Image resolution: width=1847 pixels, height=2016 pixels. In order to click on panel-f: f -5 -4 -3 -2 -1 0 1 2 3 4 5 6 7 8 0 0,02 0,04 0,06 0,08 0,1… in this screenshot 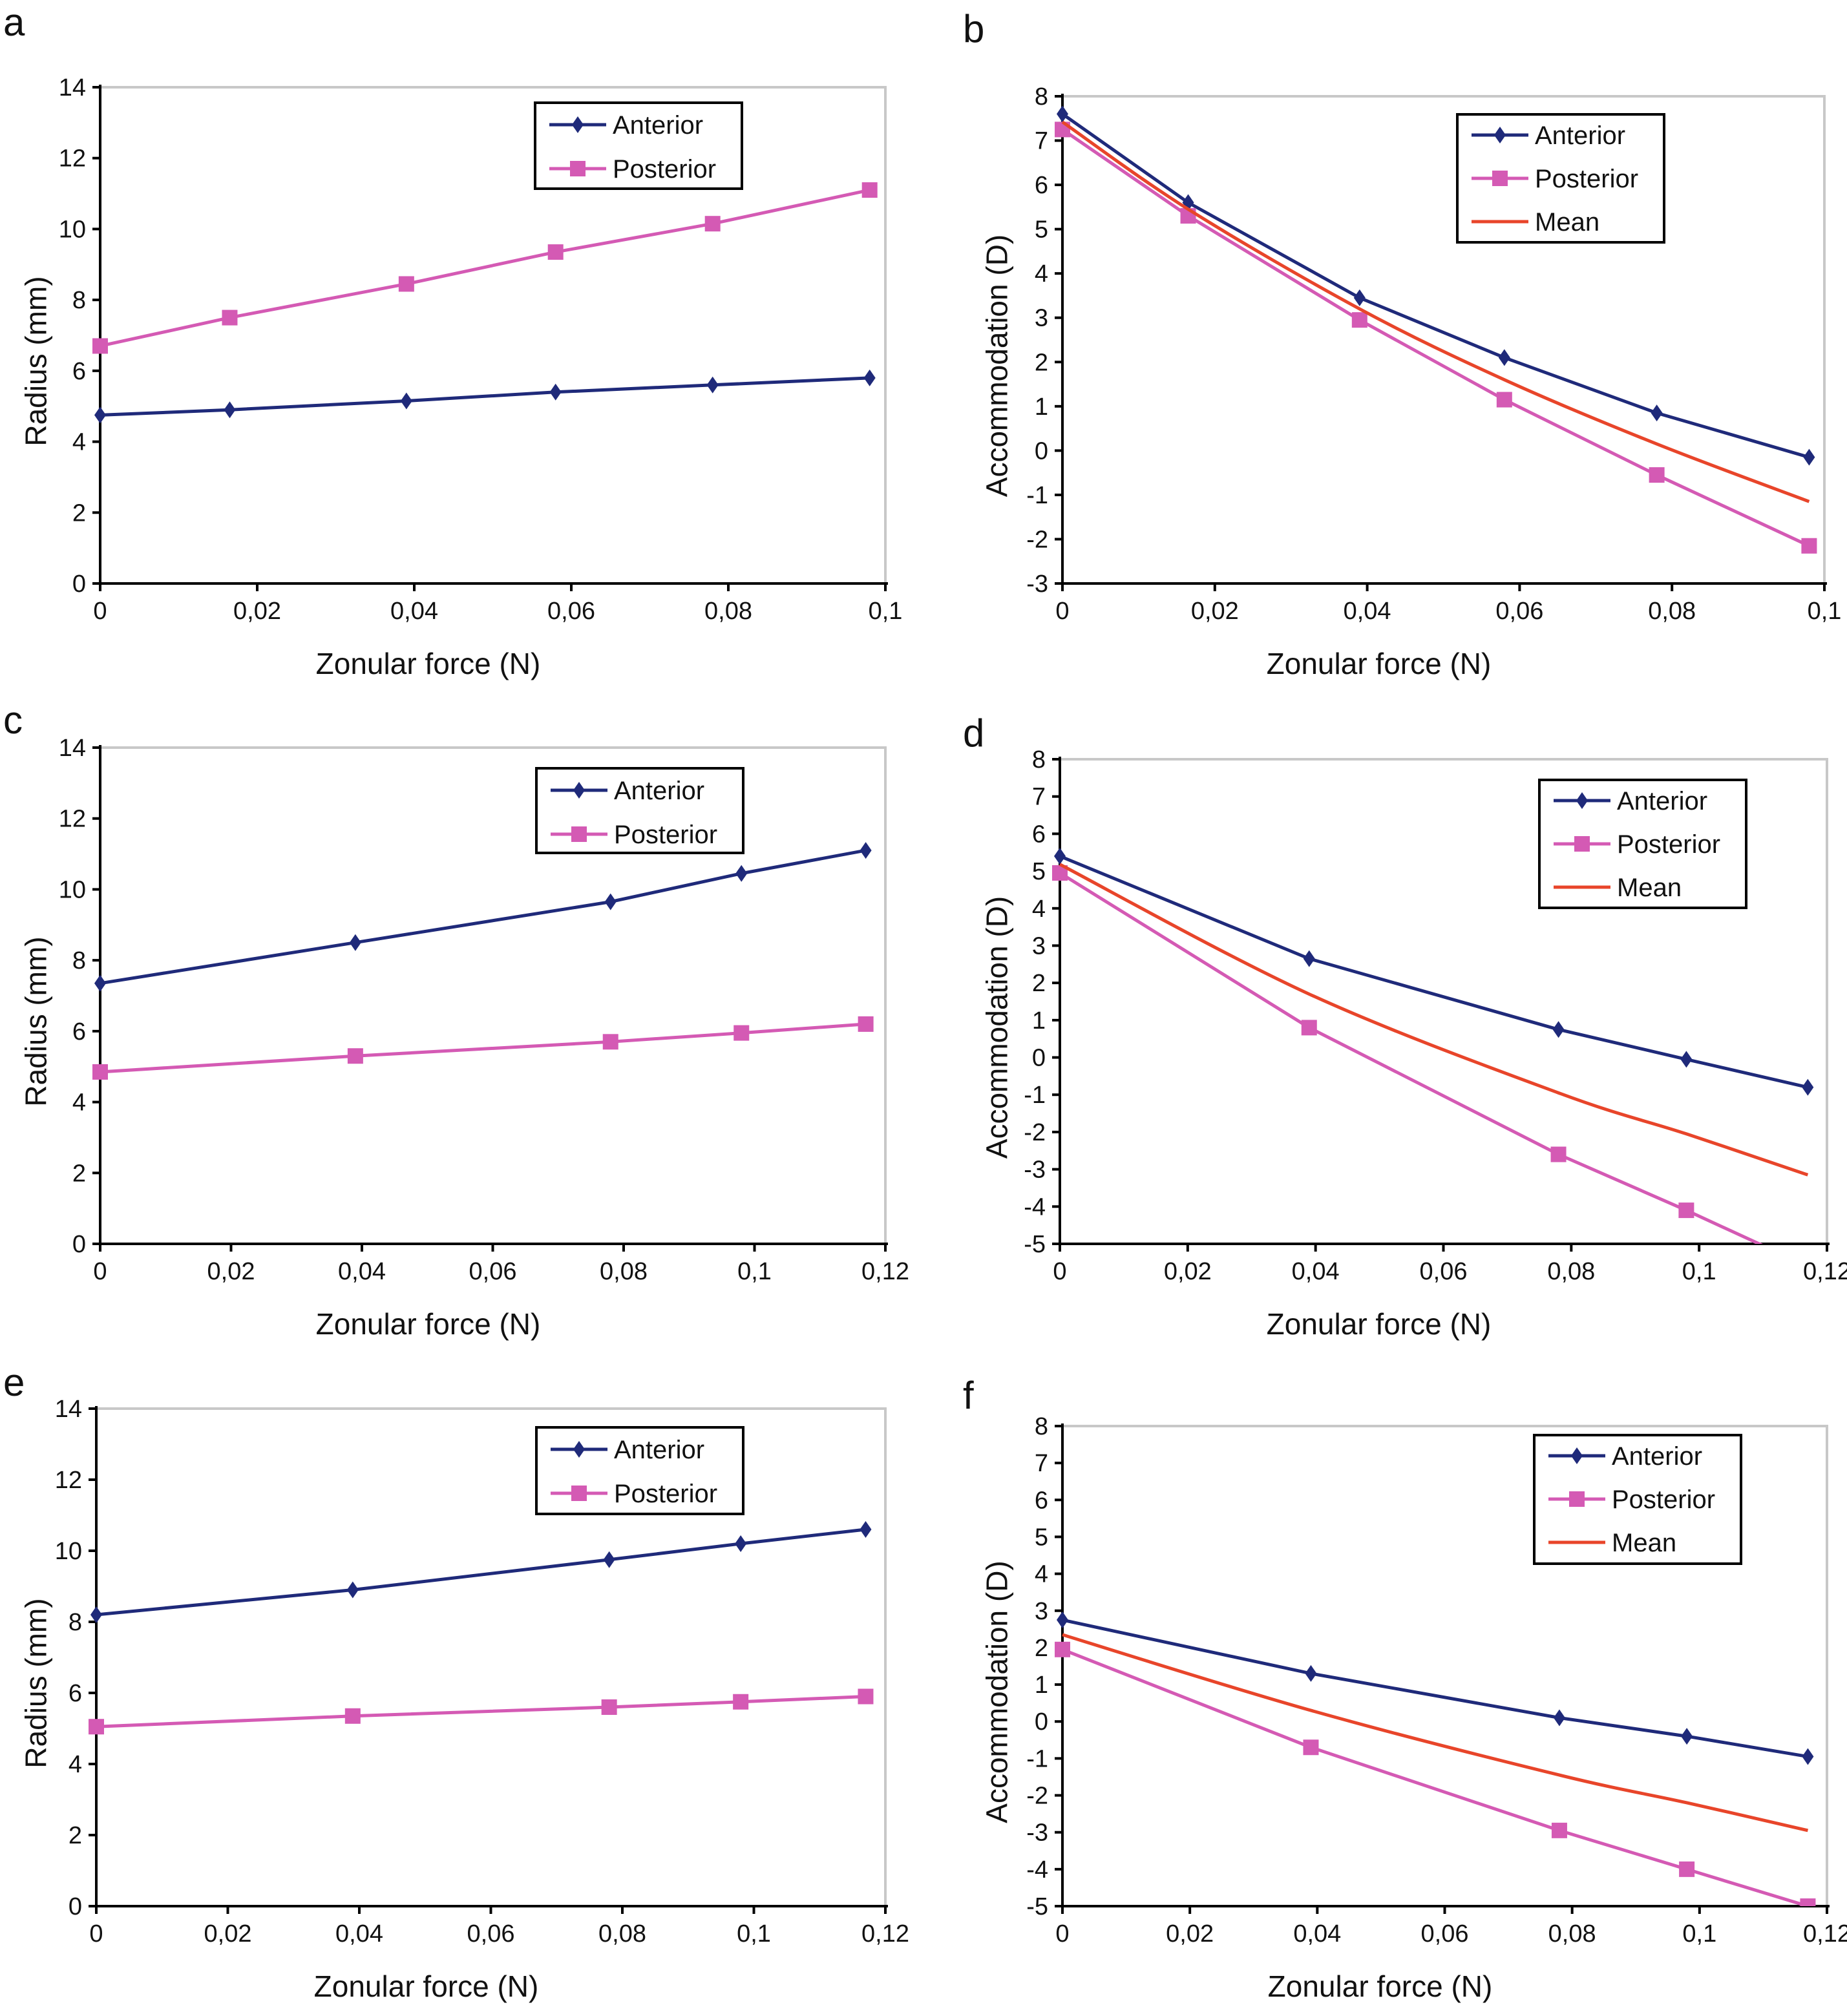, I will do `click(1405, 1688)`.